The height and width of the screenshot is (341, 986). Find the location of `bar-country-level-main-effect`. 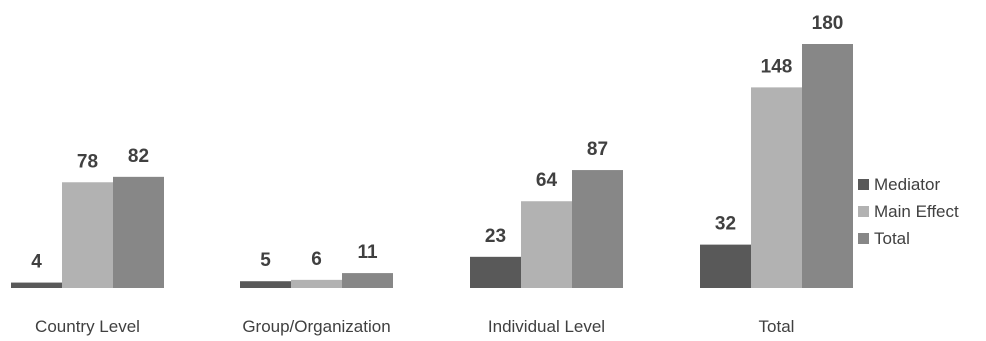

bar-country-level-main-effect is located at coordinates (87, 235).